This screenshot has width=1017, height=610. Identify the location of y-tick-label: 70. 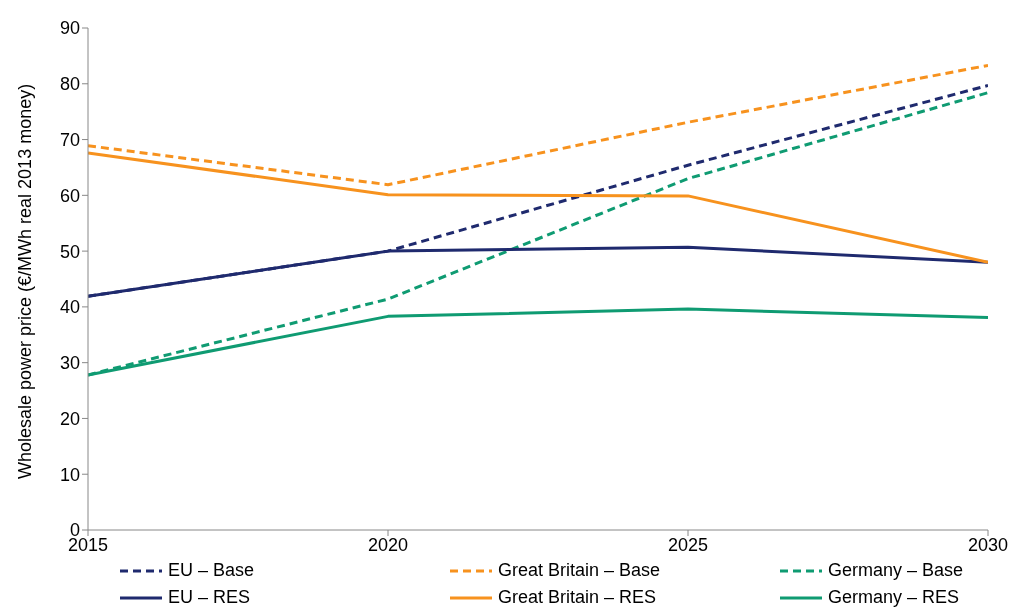
(69, 139).